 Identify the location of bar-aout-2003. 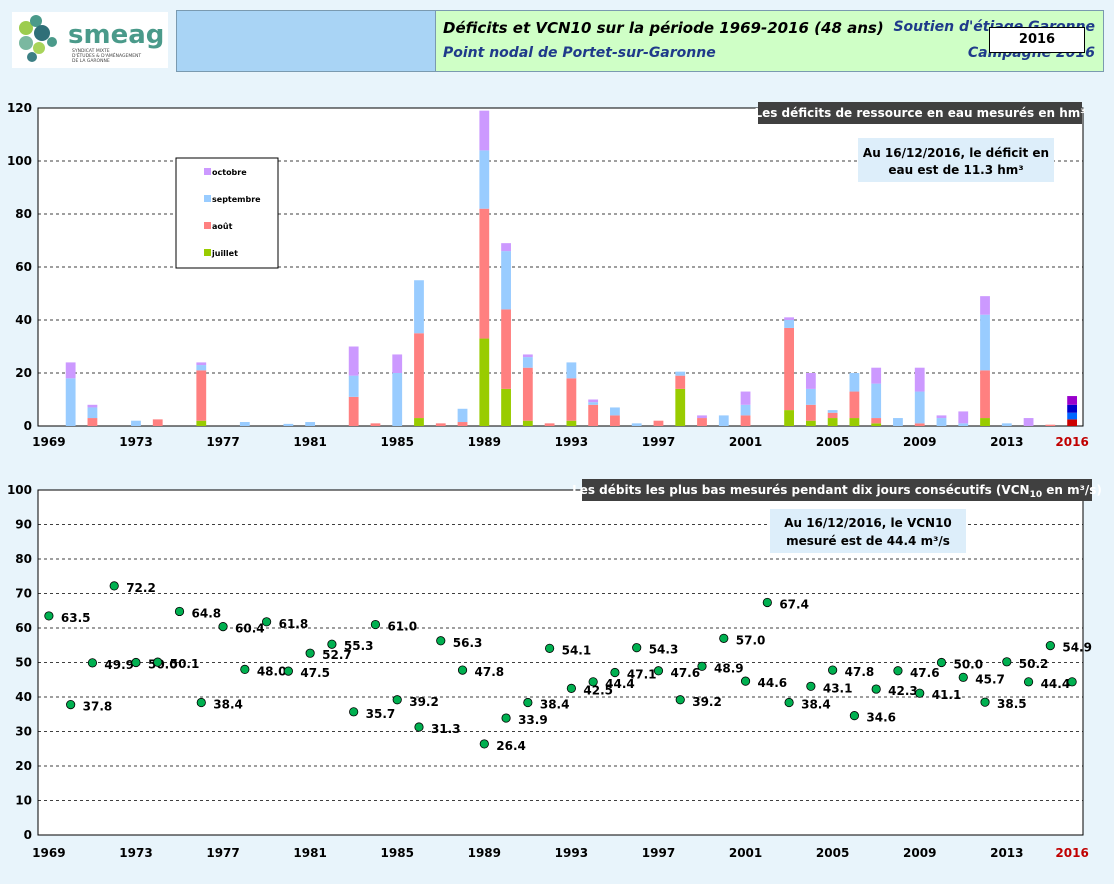
(789, 369).